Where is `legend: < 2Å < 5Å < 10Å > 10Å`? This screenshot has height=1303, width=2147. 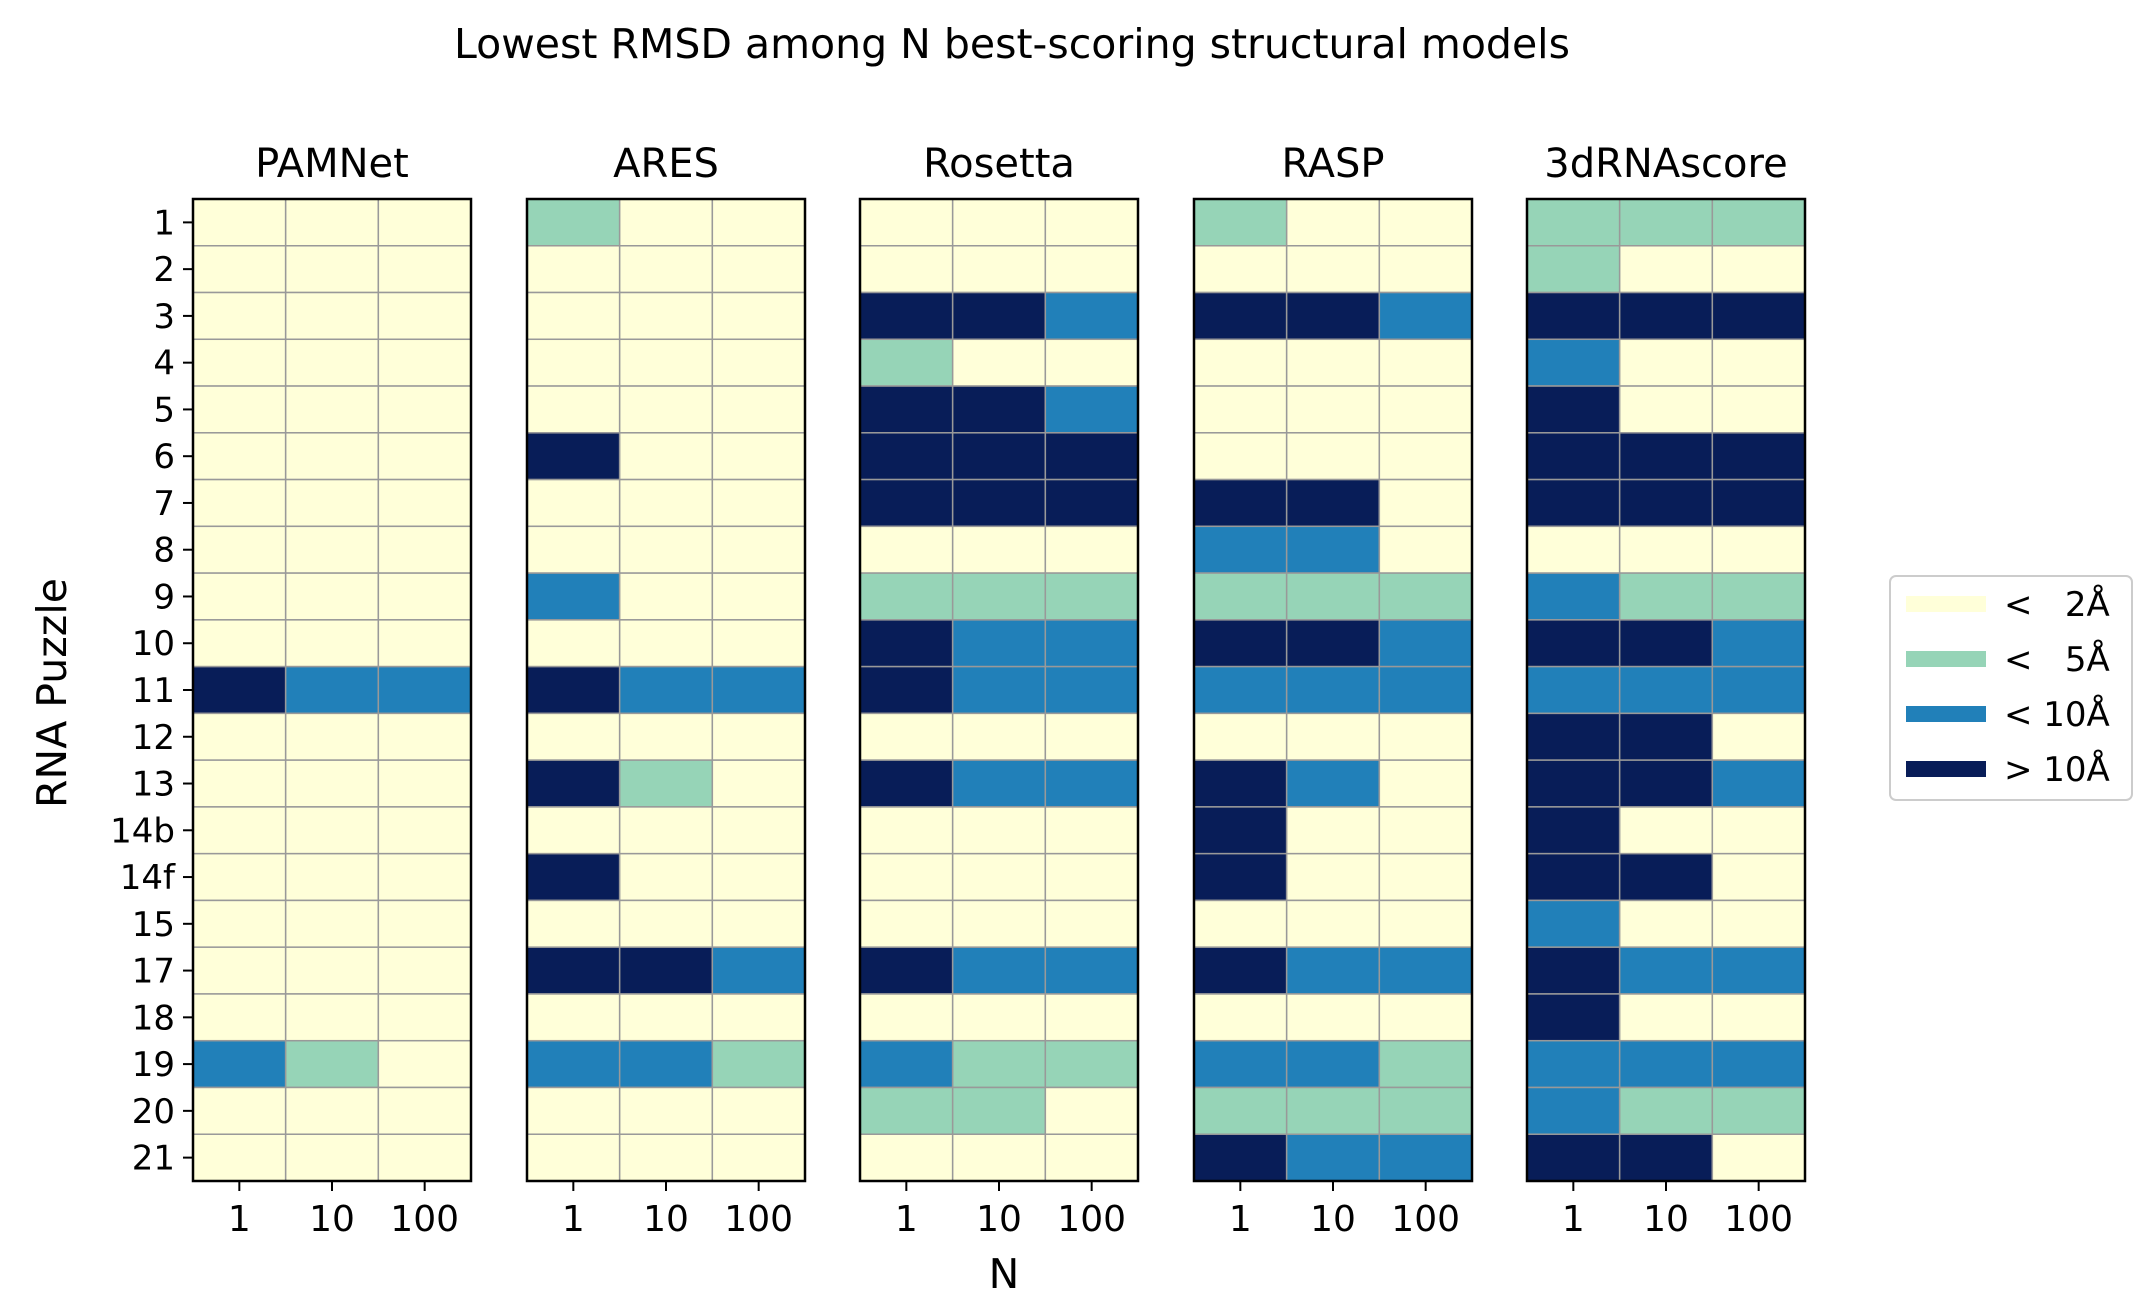 legend: < 2Å < 5Å < 10Å > 10Å is located at coordinates (2011, 688).